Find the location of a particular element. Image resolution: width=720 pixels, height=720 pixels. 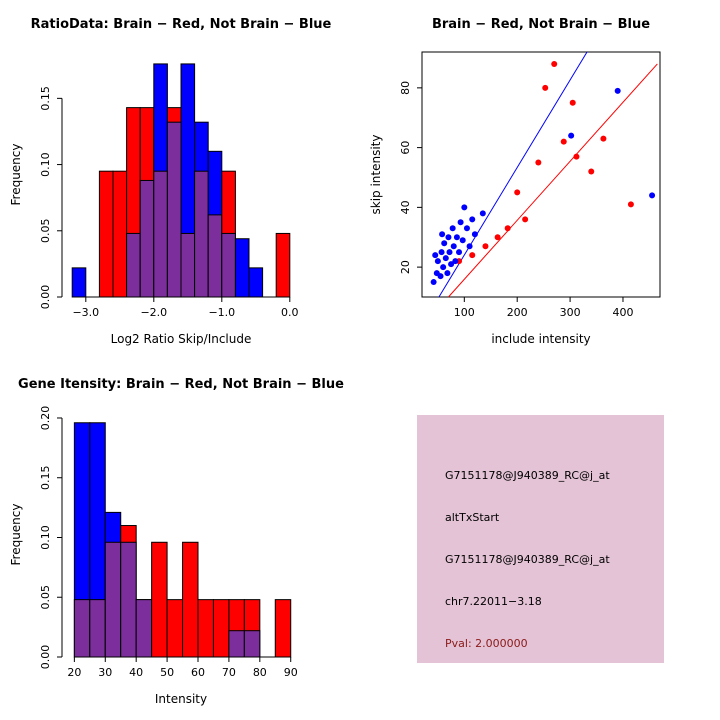

x-tick-label: 400 is located at coordinates (622, 312).